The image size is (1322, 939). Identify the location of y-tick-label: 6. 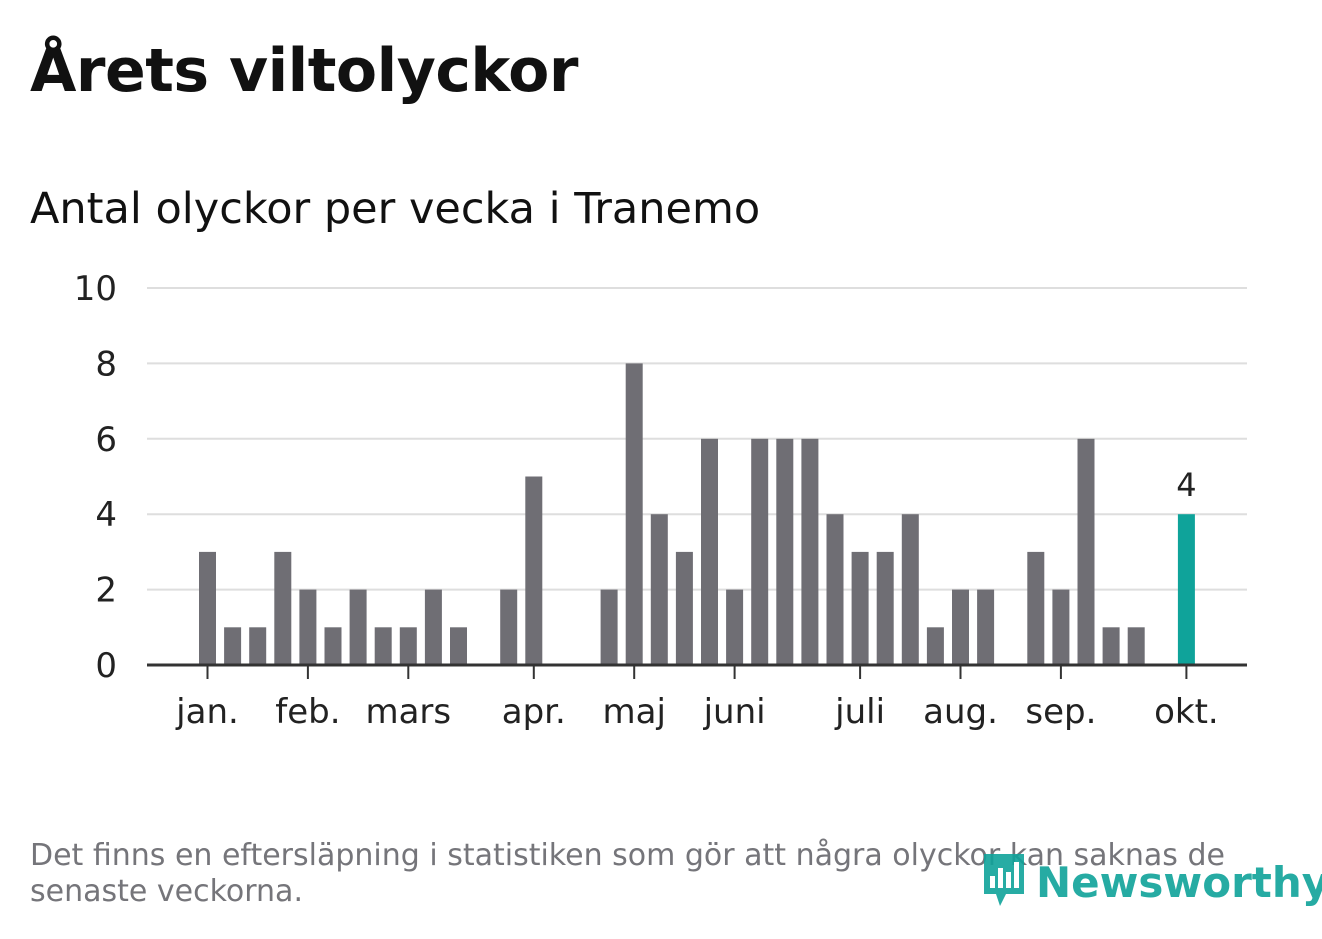
(106, 440).